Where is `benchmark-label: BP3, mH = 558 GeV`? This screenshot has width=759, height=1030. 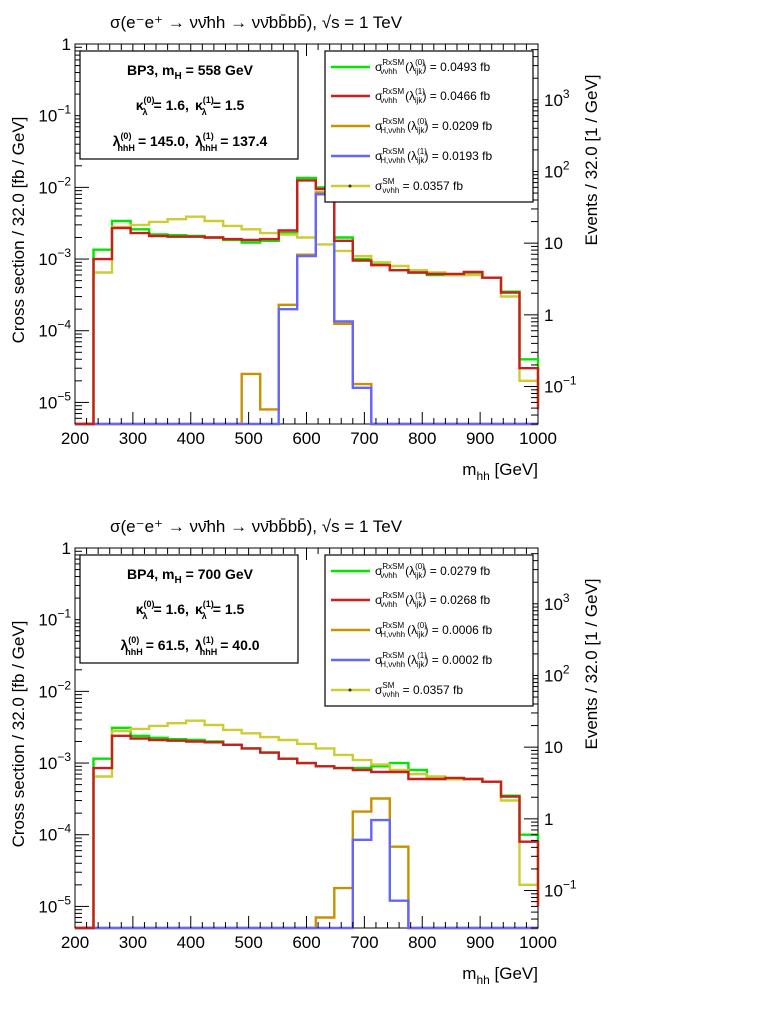 benchmark-label: BP3, mH = 558 GeV is located at coordinates (190, 72).